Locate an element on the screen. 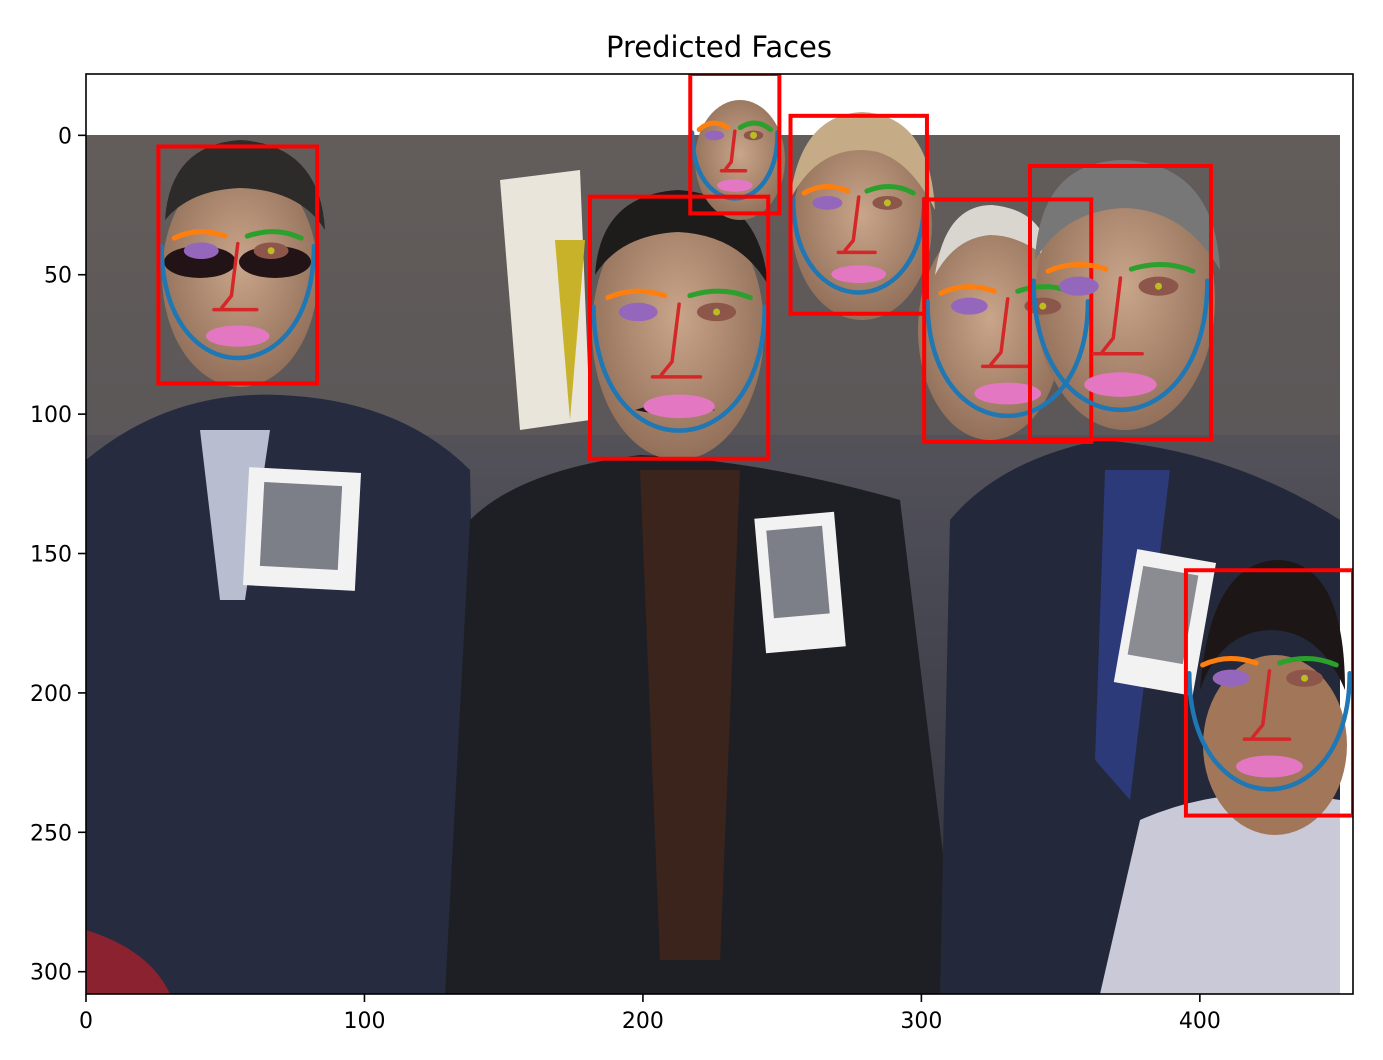  y-tick-label: 250 is located at coordinates (51, 833).